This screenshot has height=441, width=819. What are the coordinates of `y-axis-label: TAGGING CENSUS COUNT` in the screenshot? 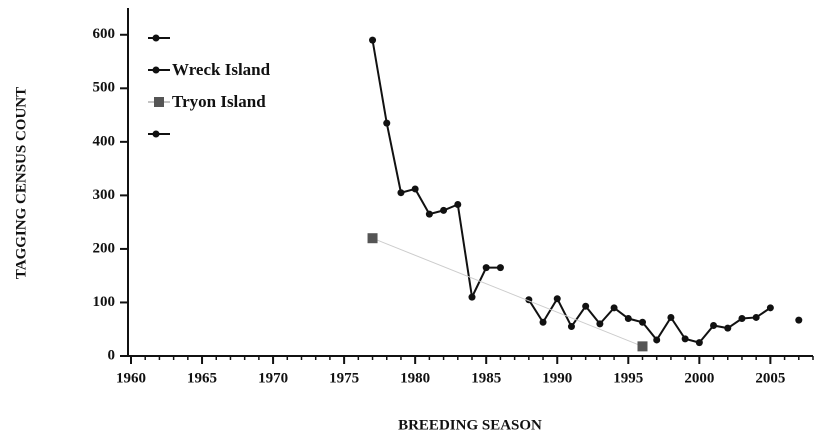 It's located at (21, 183).